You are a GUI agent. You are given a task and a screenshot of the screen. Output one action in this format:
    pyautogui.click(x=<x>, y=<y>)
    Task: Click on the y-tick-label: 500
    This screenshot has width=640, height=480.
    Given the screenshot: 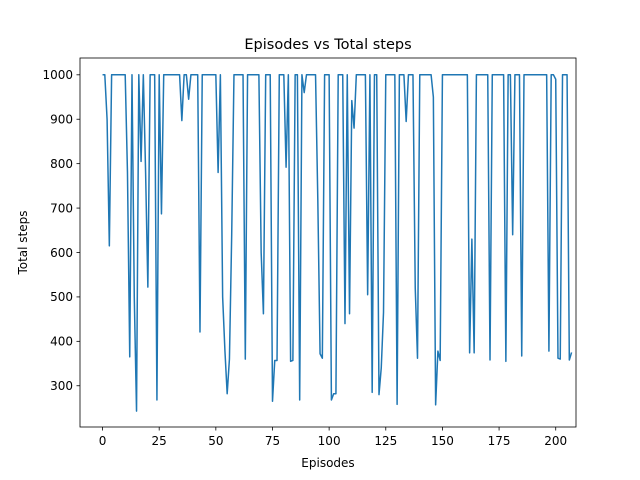 What is the action you would take?
    pyautogui.click(x=61, y=297)
    